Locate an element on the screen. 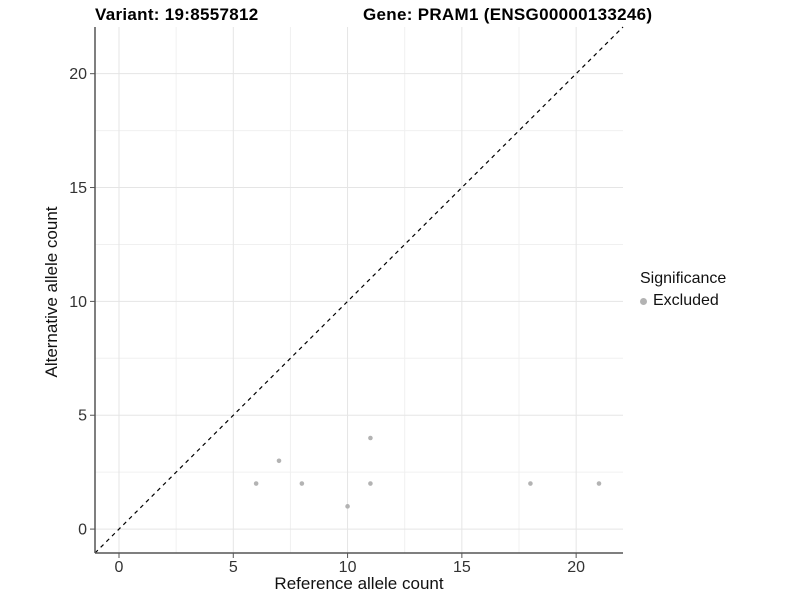 The image size is (800, 600). point-swatch-icon is located at coordinates (643, 301).